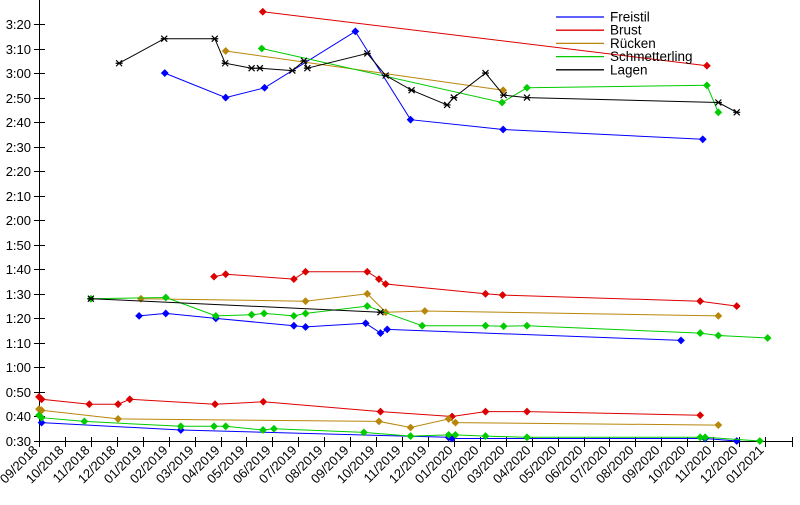 Image resolution: width=800 pixels, height=505 pixels. What do you see at coordinates (18, 24) in the screenshot?
I see `y-tick-label: 3:20` at bounding box center [18, 24].